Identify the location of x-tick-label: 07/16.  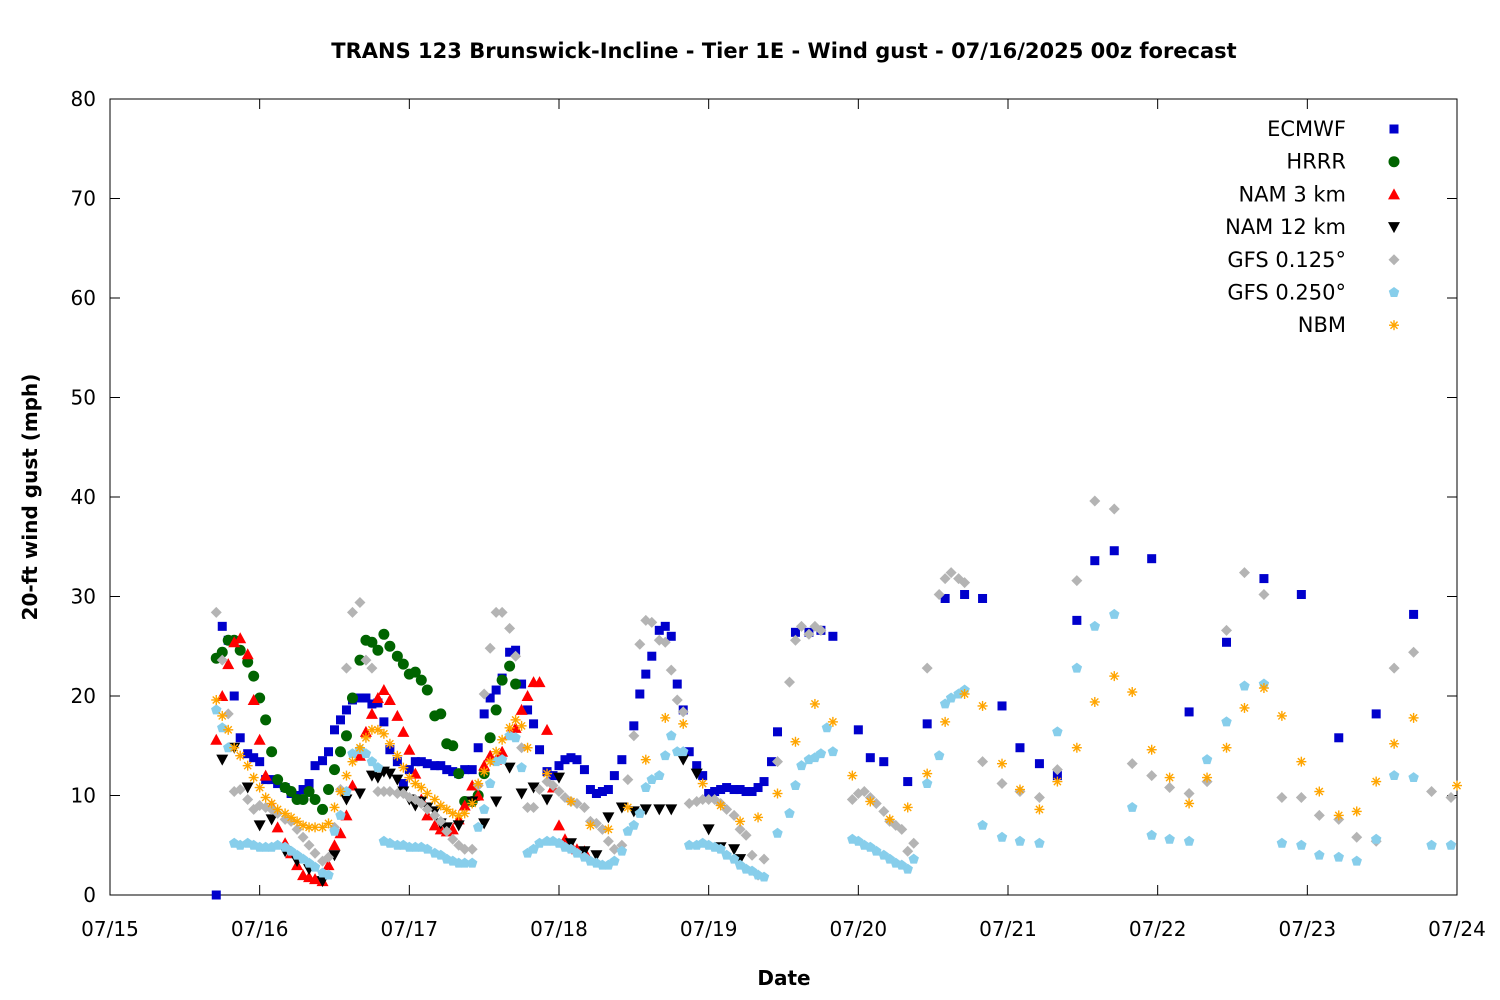
(260, 929).